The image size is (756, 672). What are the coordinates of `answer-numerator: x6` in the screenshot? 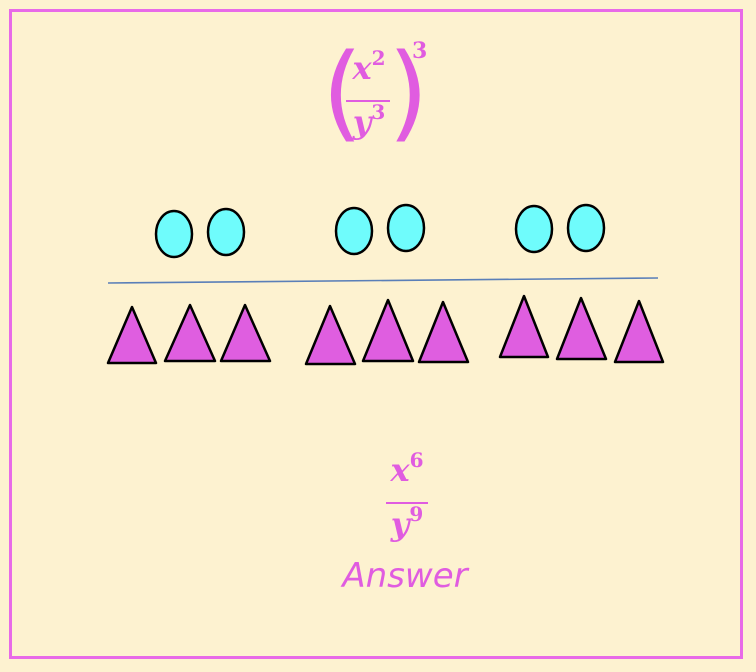 It's located at (407, 468).